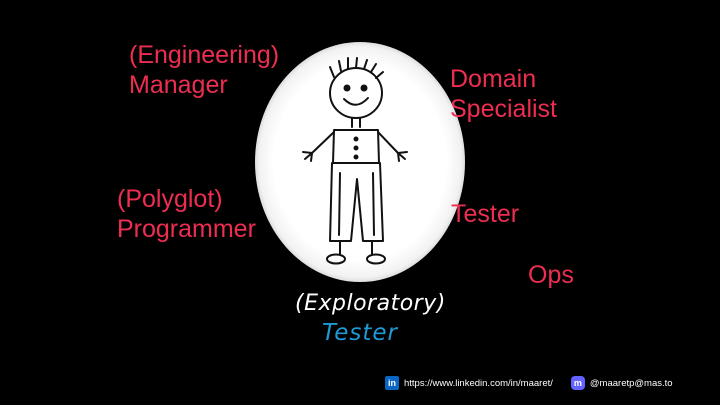 This screenshot has height=405, width=720. What do you see at coordinates (485, 214) in the screenshot?
I see `role-tester: Tester` at bounding box center [485, 214].